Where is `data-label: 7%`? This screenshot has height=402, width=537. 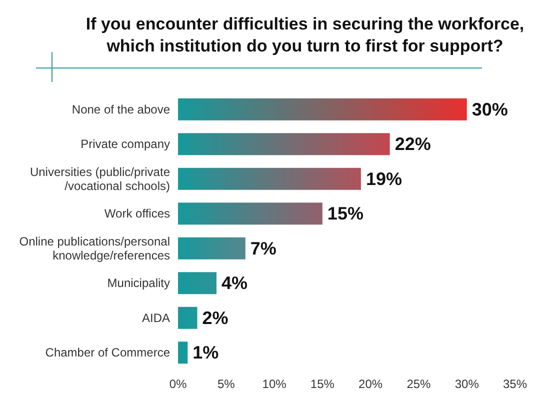
data-label: 7% is located at coordinates (263, 248).